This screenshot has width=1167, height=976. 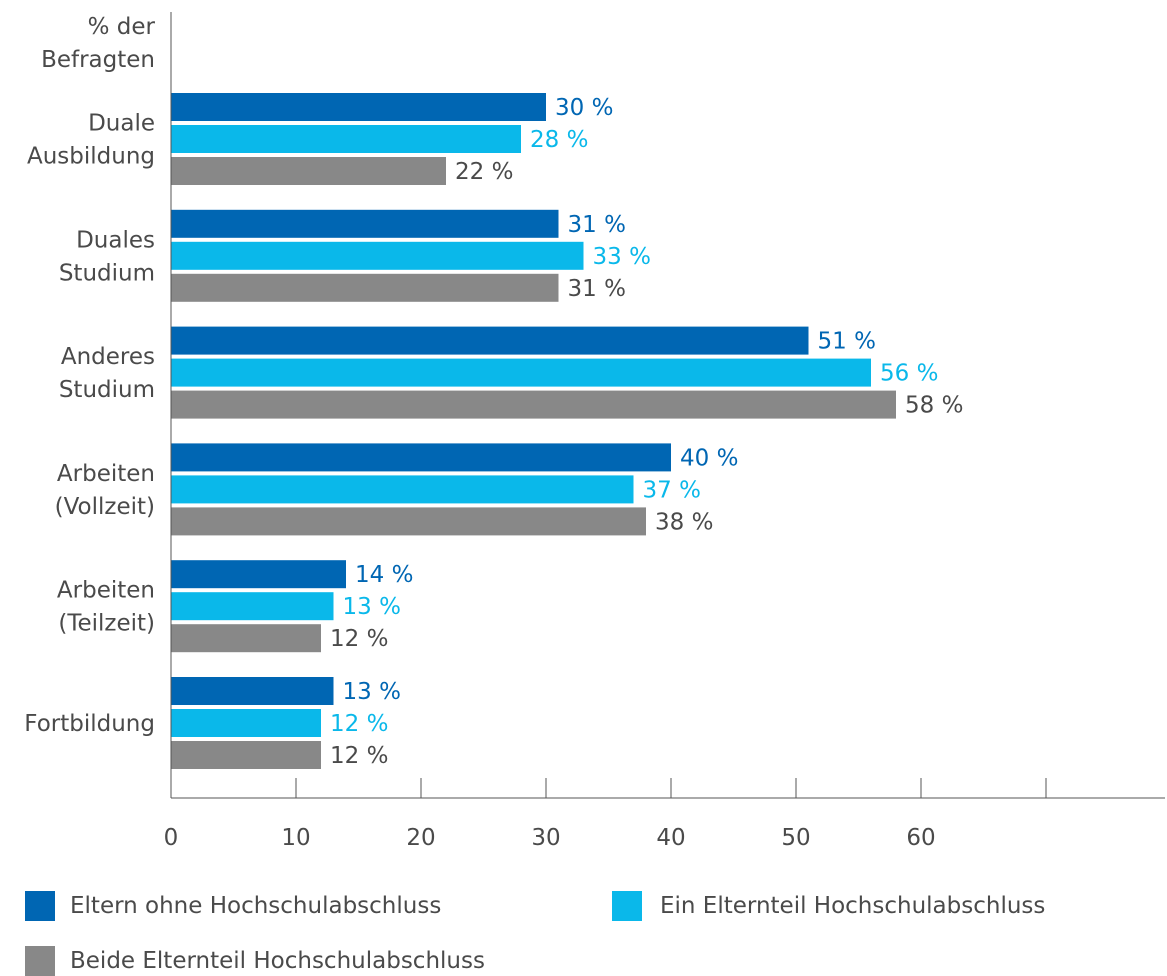 What do you see at coordinates (115, 240) in the screenshot?
I see `category-label: Duales` at bounding box center [115, 240].